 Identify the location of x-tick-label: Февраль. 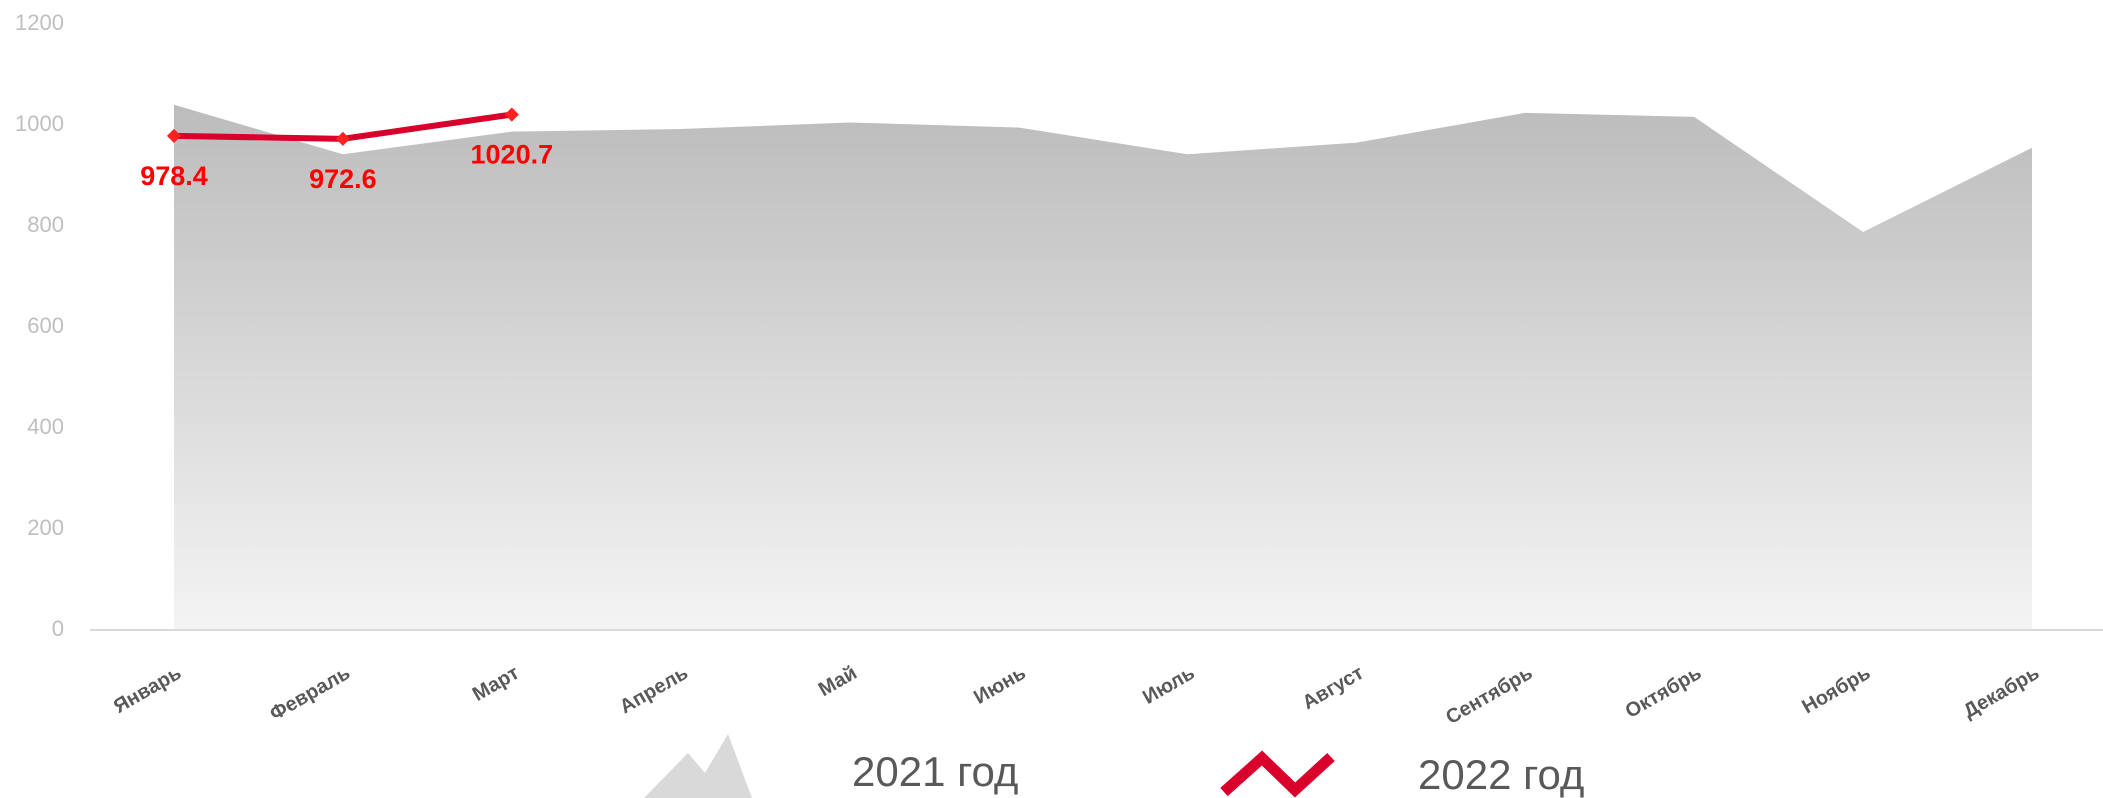
(310, 693).